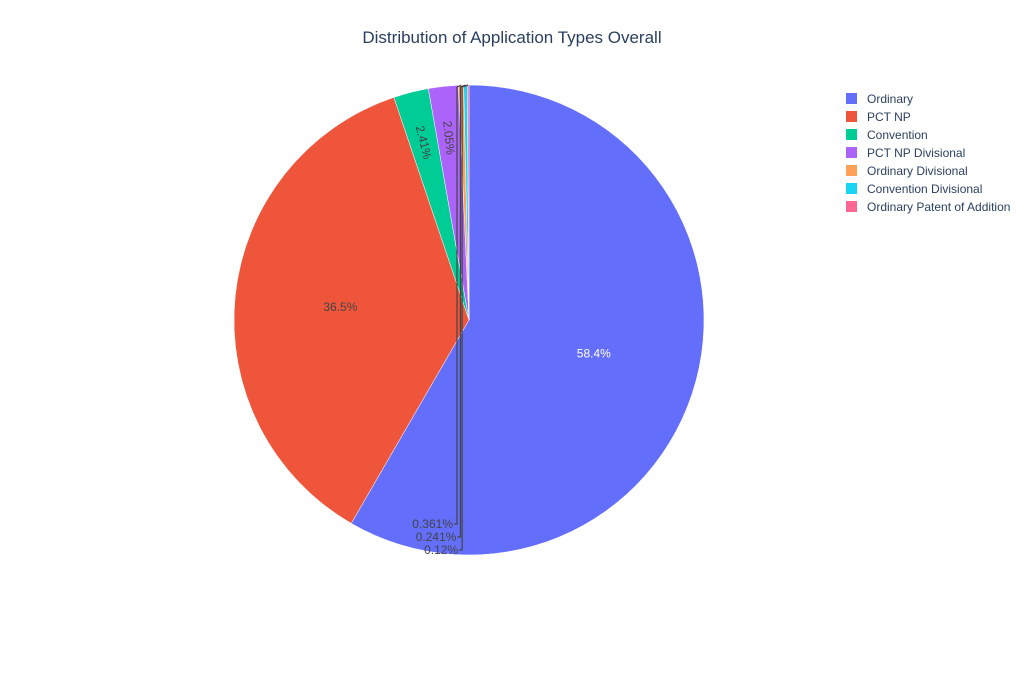  Describe the element at coordinates (449, 138) in the screenshot. I see `slice-label-pct-np-divisional: 2.05%` at that location.